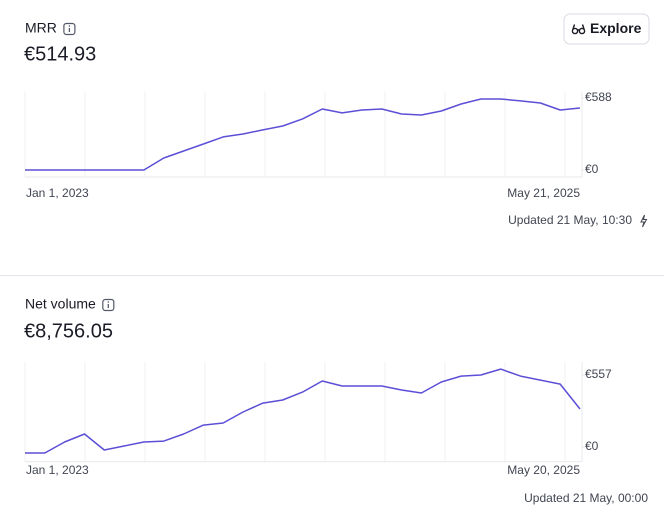 The height and width of the screenshot is (522, 664). I want to click on chart-title: MRR, so click(41, 28).